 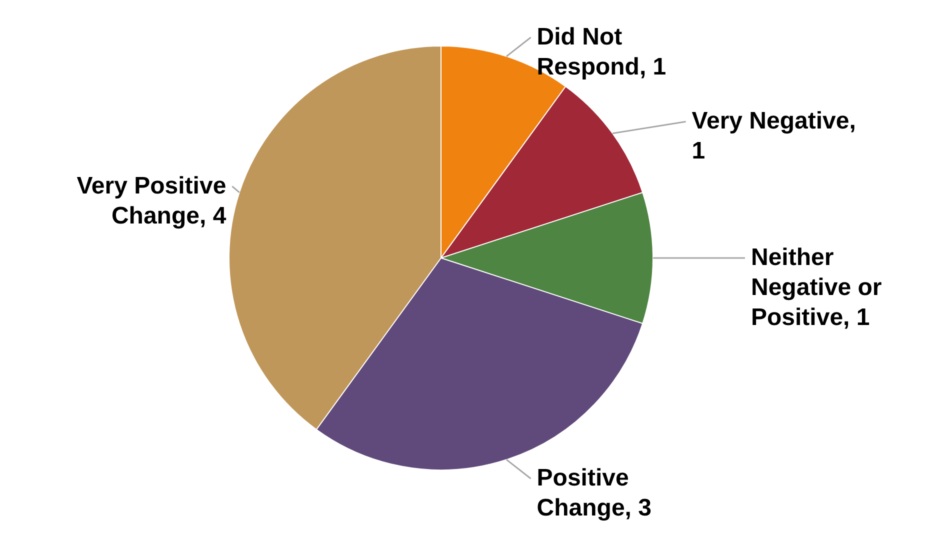 What do you see at coordinates (601, 51) in the screenshot?
I see `slice-label: Did Not Respond, 1` at bounding box center [601, 51].